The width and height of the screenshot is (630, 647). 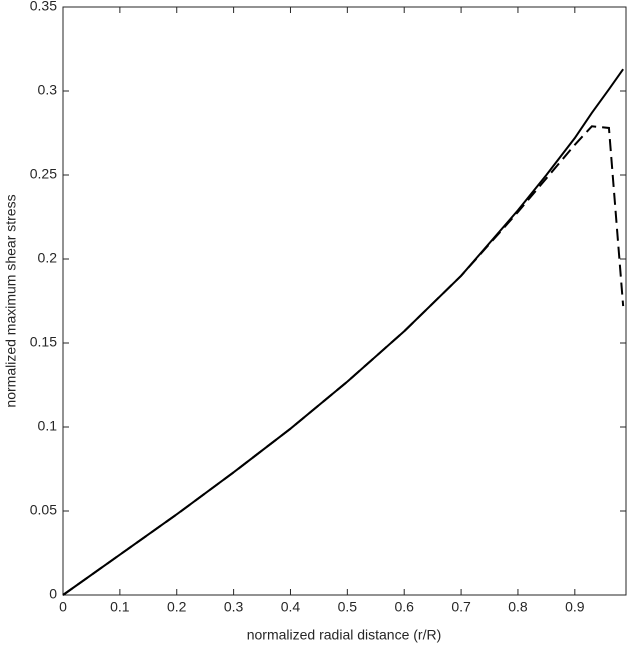 I want to click on x-axis-label: normalized radial distance (r/R), so click(x=344, y=635).